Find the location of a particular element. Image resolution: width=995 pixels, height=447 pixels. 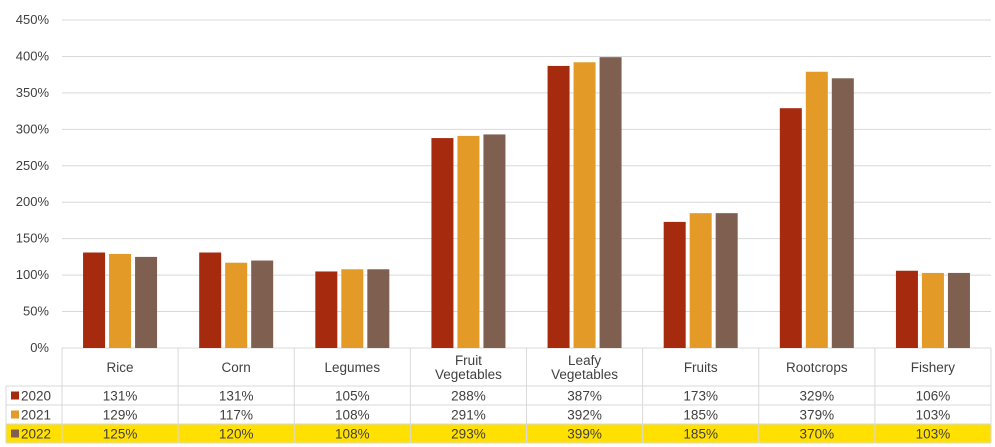

category-label: Rootcrops is located at coordinates (817, 367).